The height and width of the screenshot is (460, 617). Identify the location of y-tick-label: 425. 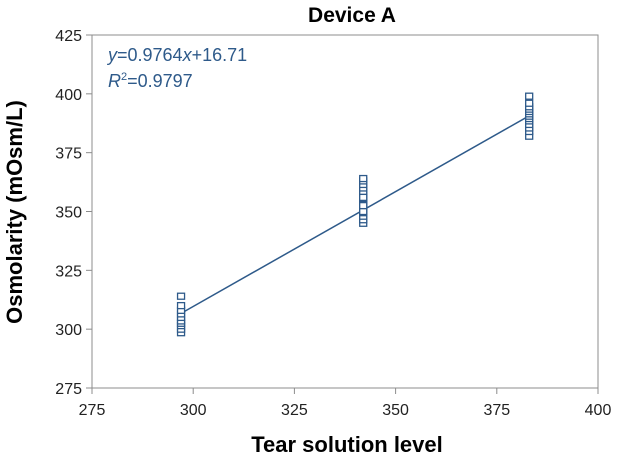
(68, 36).